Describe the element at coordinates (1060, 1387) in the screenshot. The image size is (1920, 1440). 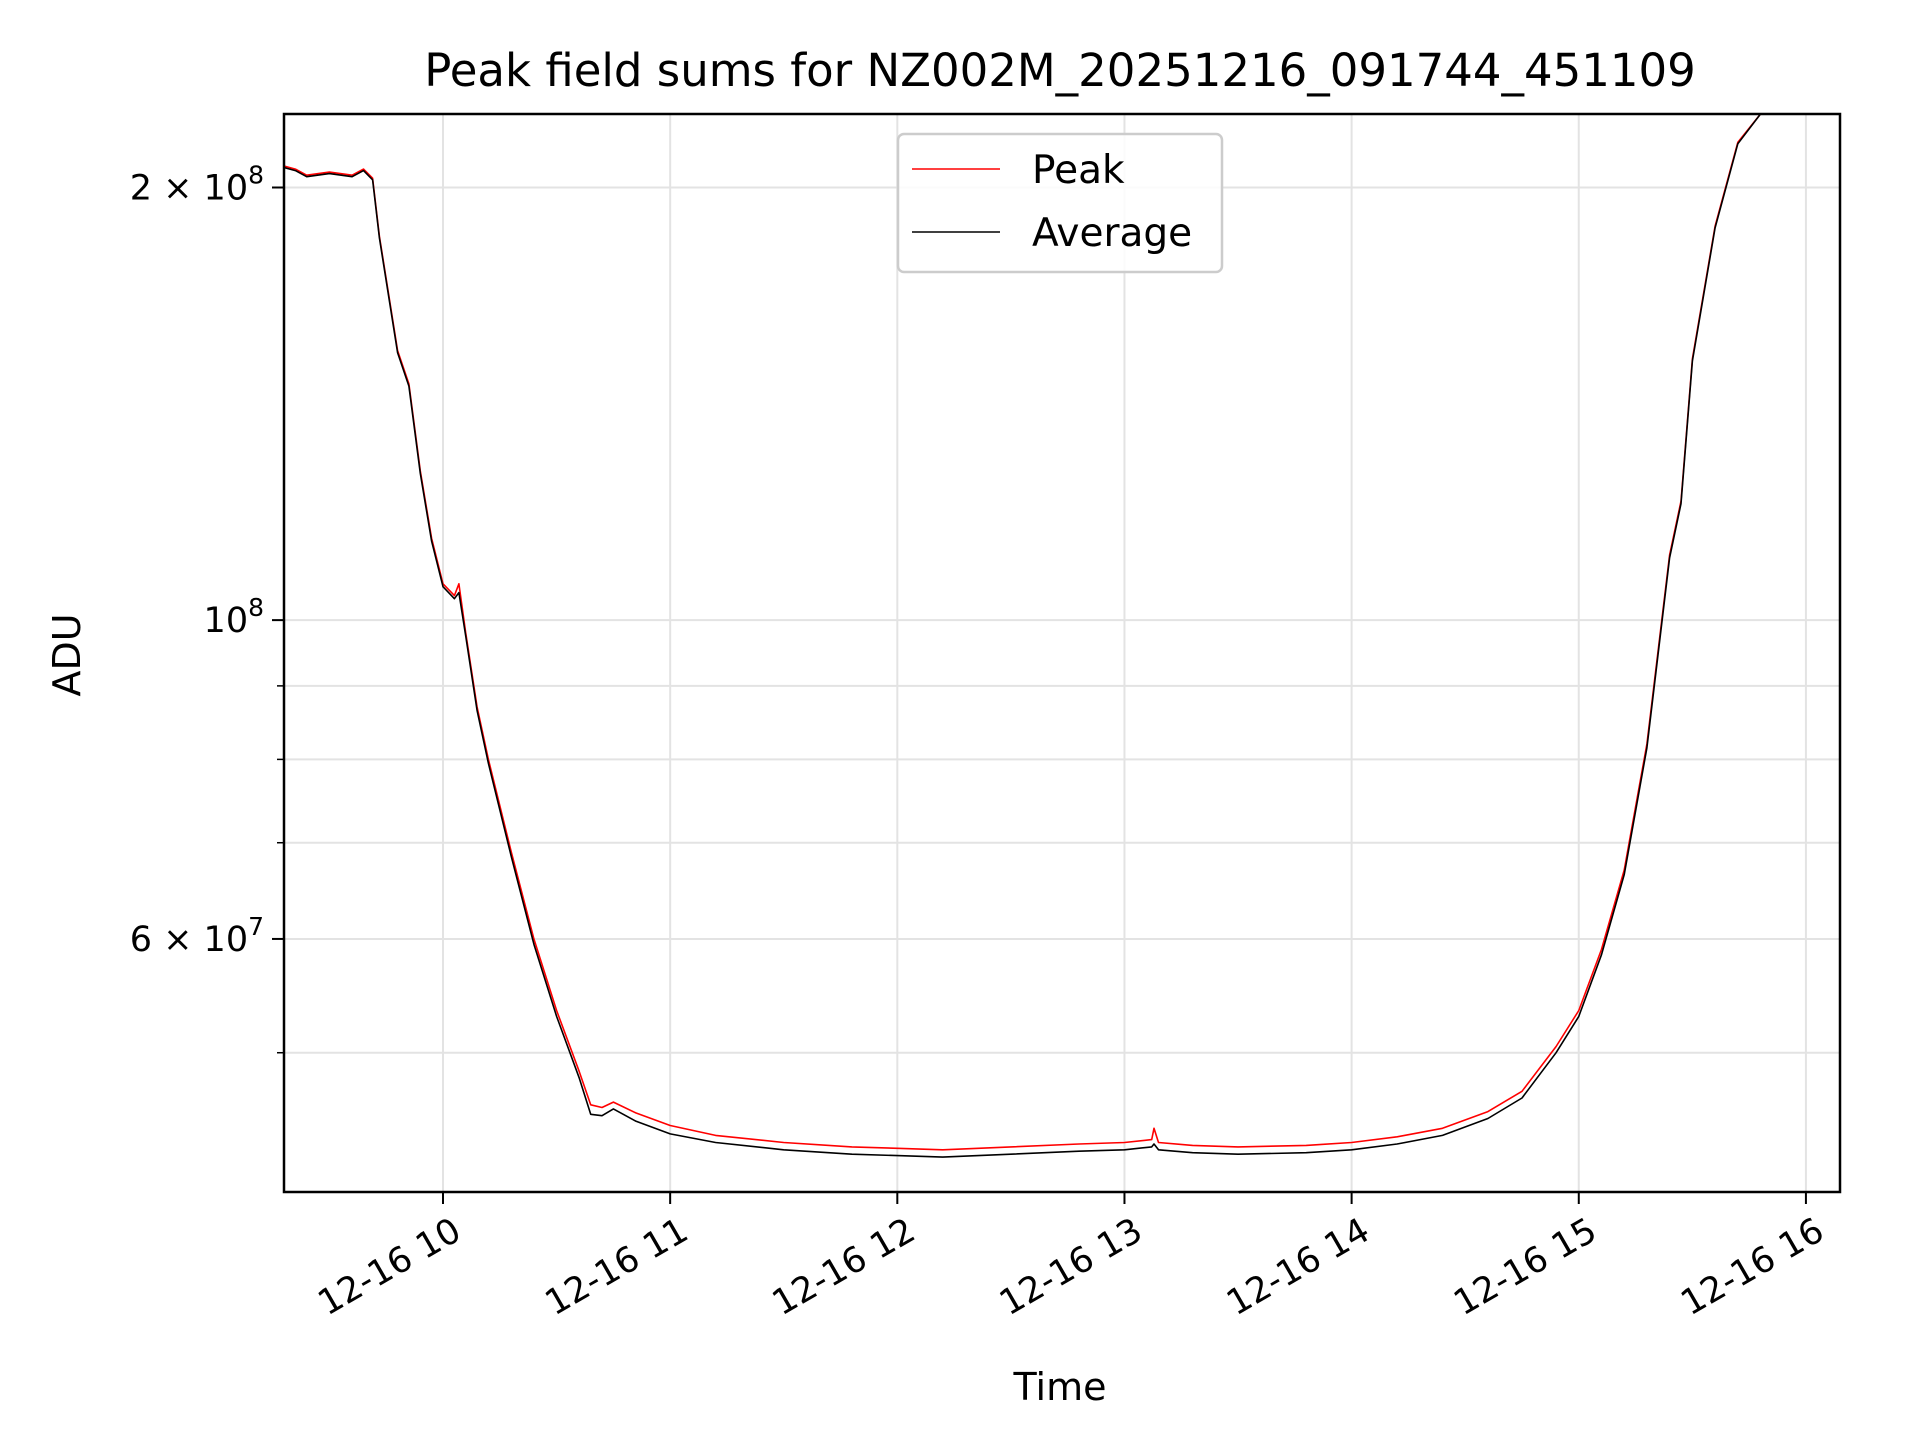
I see `x-axis-label: Time` at that location.